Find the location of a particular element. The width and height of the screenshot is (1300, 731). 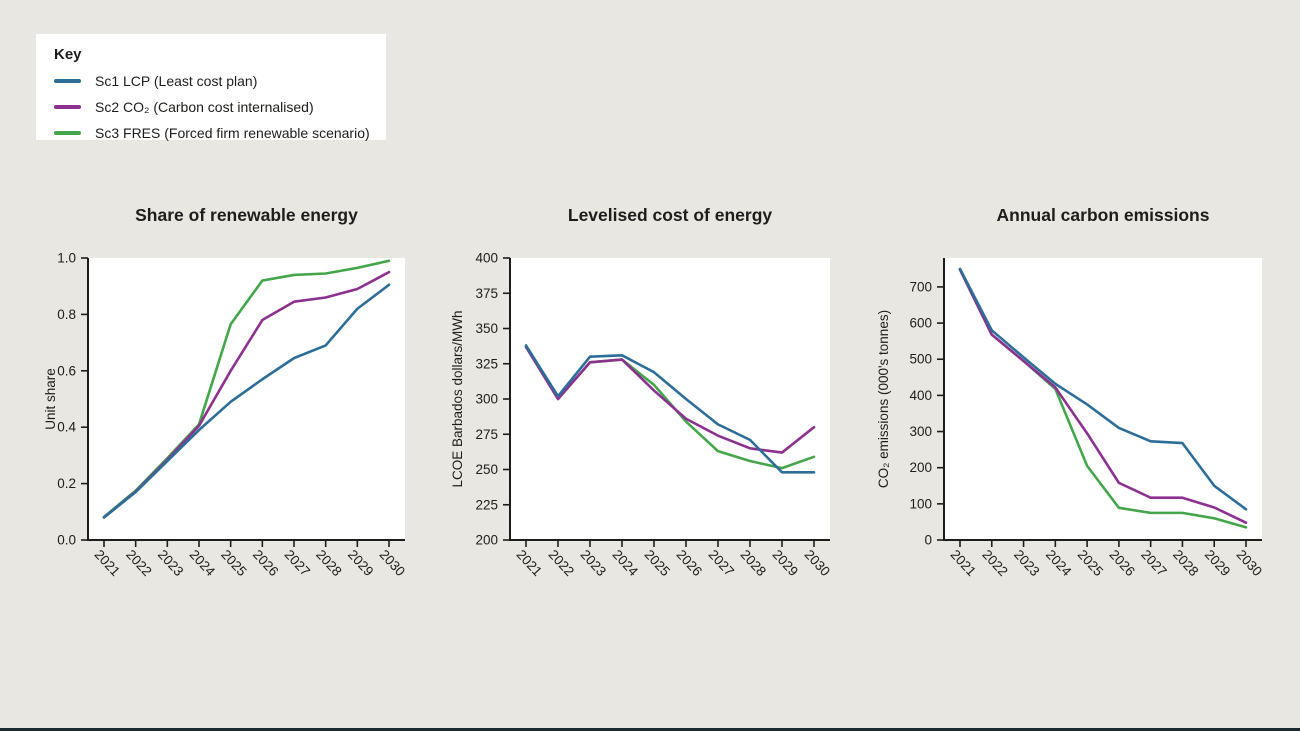

y-tick-label: 0.8 is located at coordinates (66, 314).